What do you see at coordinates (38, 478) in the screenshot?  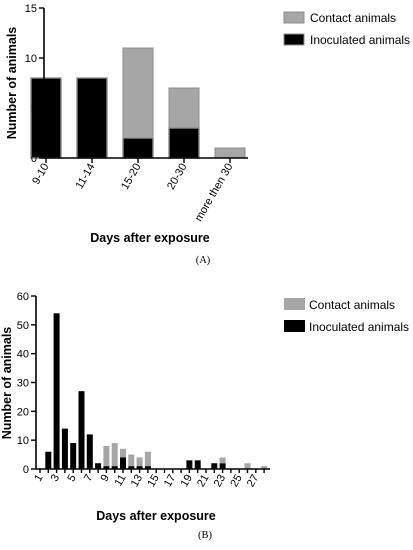 I see `x-tick-label: 1` at bounding box center [38, 478].